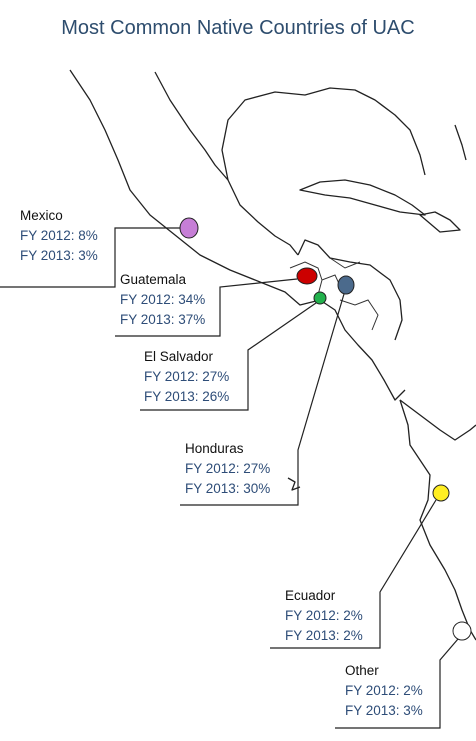 The image size is (476, 741). I want to click on country-name: Mexico, so click(41, 215).